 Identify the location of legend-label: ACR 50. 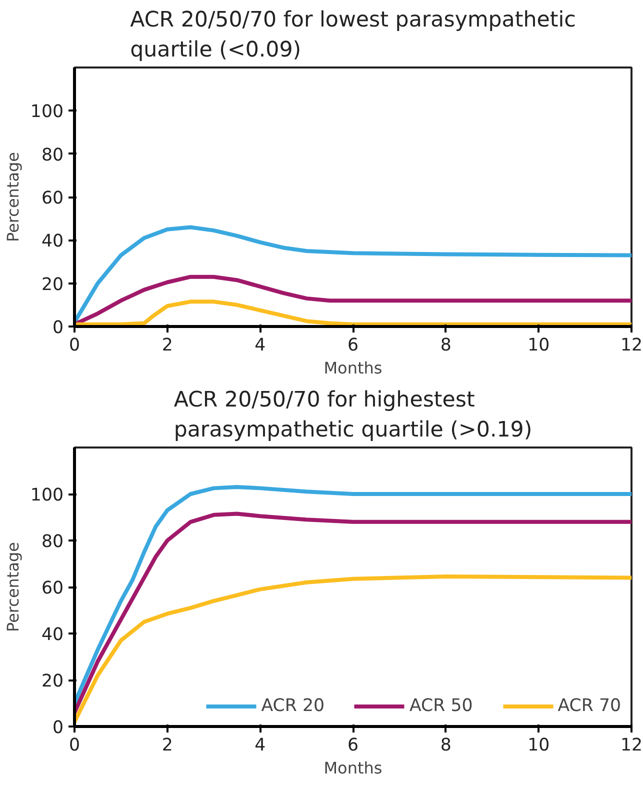
(441, 706).